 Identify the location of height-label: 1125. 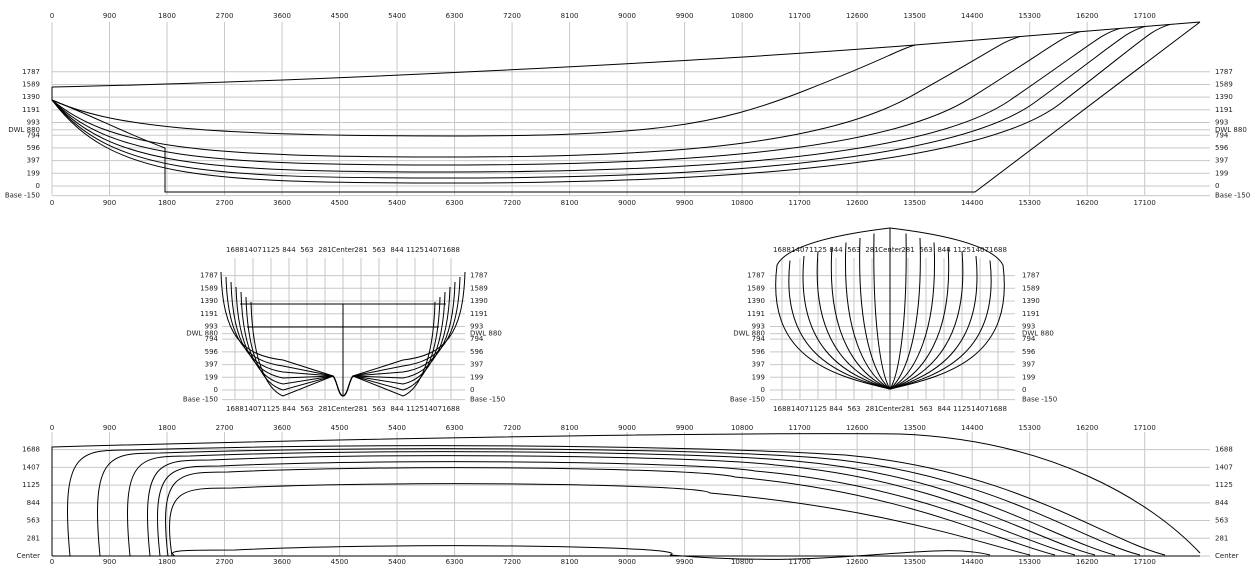
(1224, 485).